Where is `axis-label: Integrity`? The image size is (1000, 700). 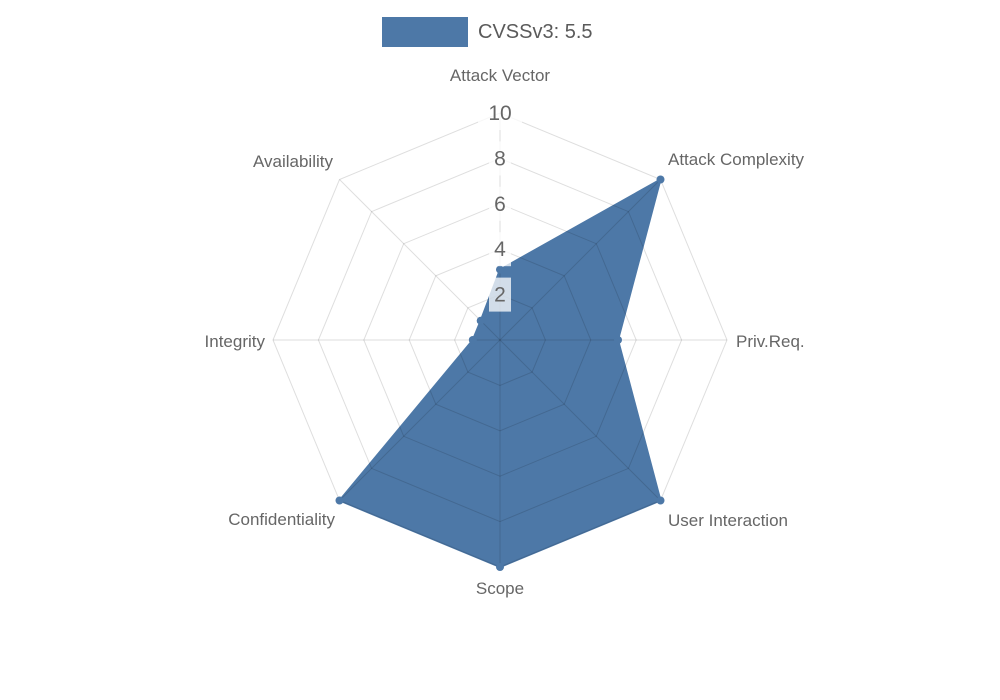 axis-label: Integrity is located at coordinates (235, 341).